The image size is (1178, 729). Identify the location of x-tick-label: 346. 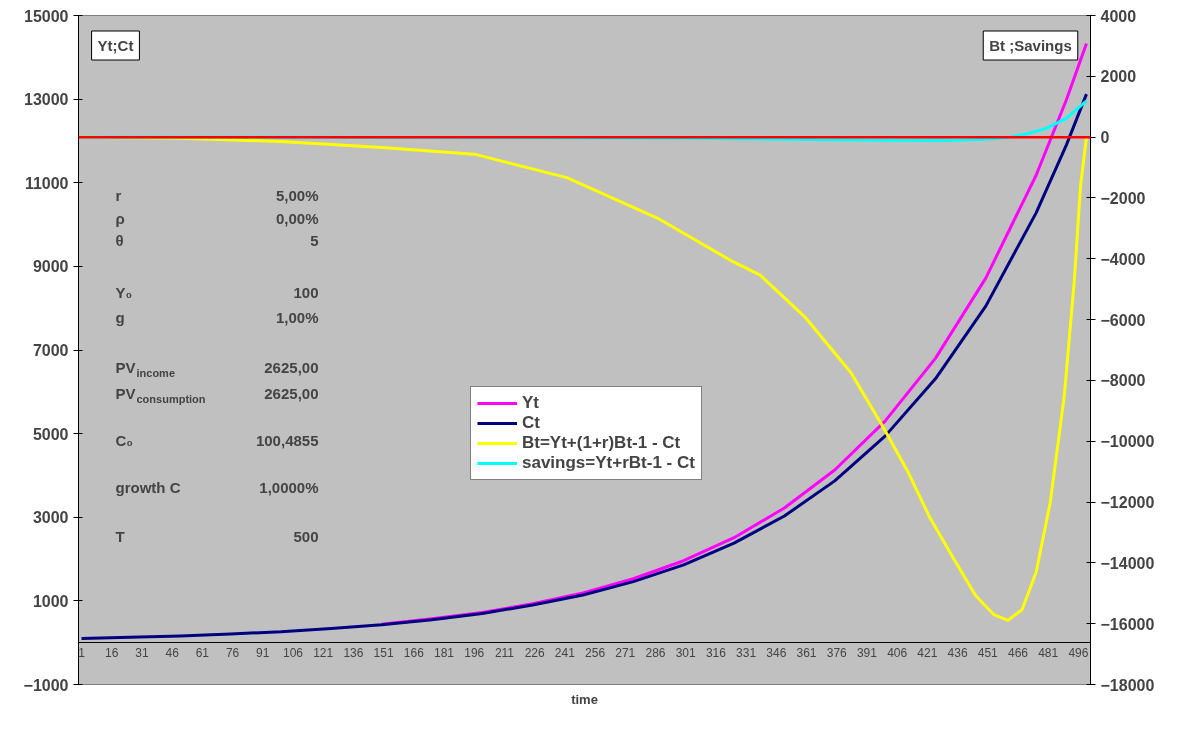
(776, 652).